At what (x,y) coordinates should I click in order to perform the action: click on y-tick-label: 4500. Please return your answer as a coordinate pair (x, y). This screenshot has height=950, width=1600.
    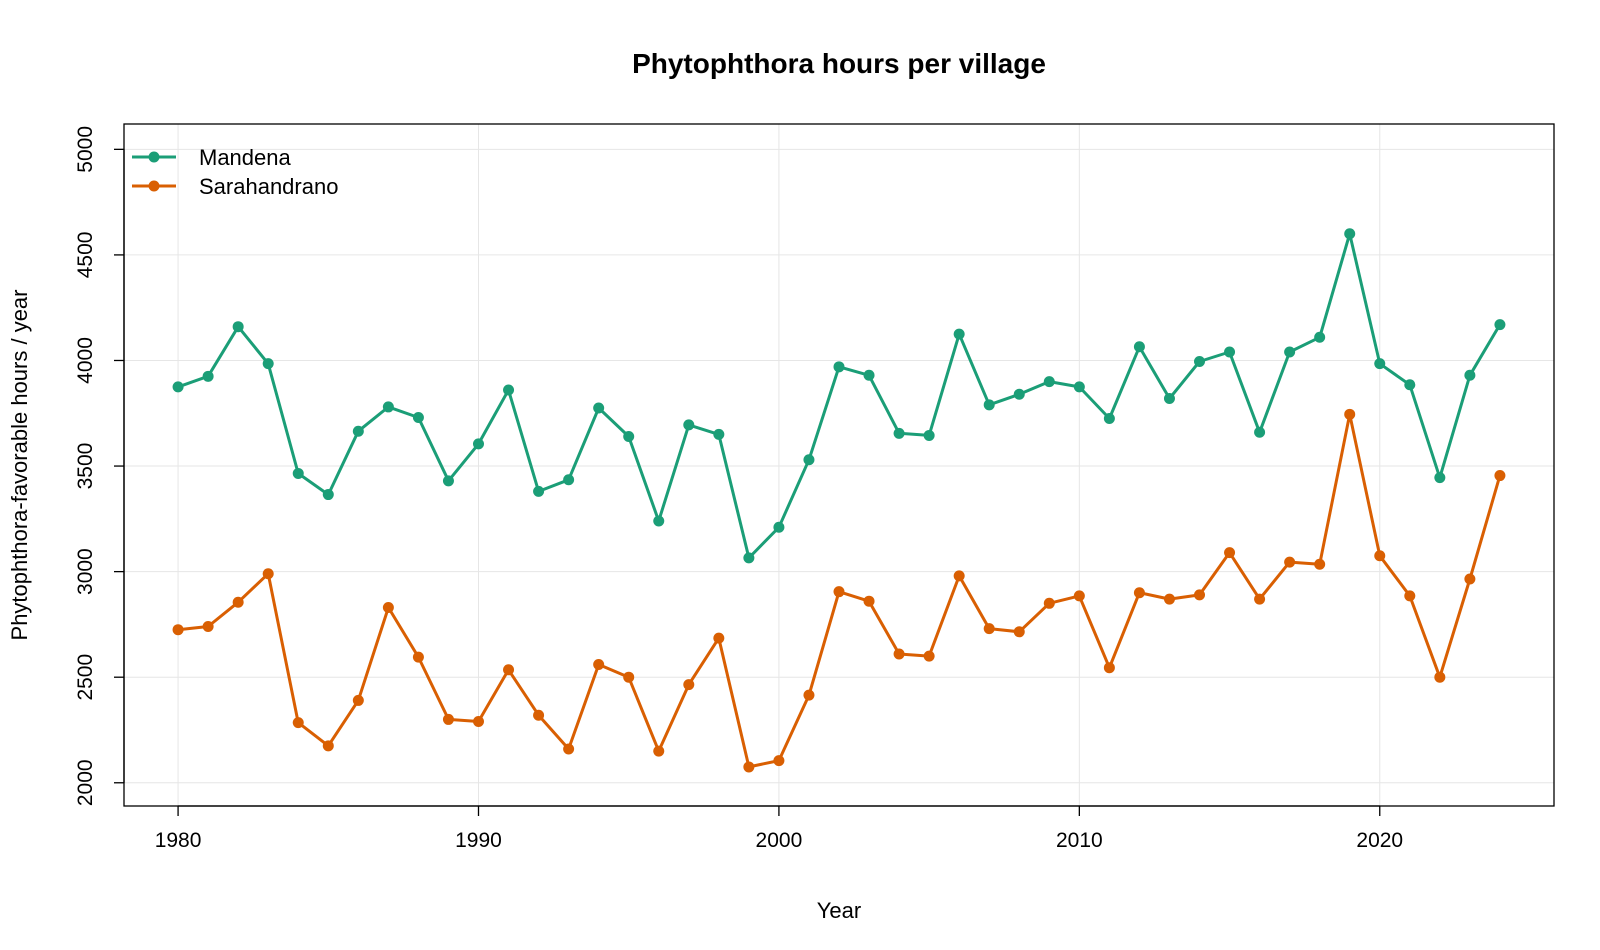
    Looking at the image, I should click on (85, 255).